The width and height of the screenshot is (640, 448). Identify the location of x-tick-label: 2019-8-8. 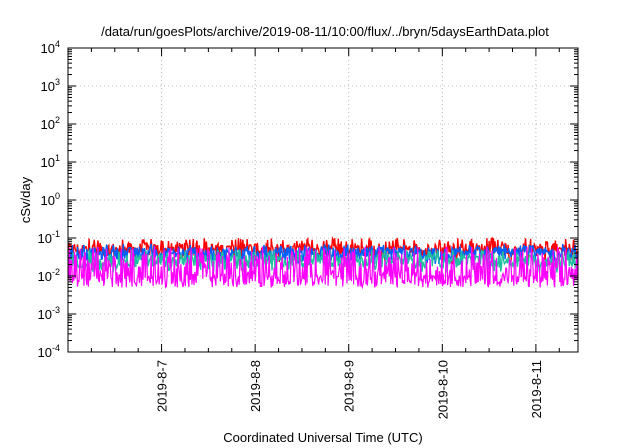
(255, 386).